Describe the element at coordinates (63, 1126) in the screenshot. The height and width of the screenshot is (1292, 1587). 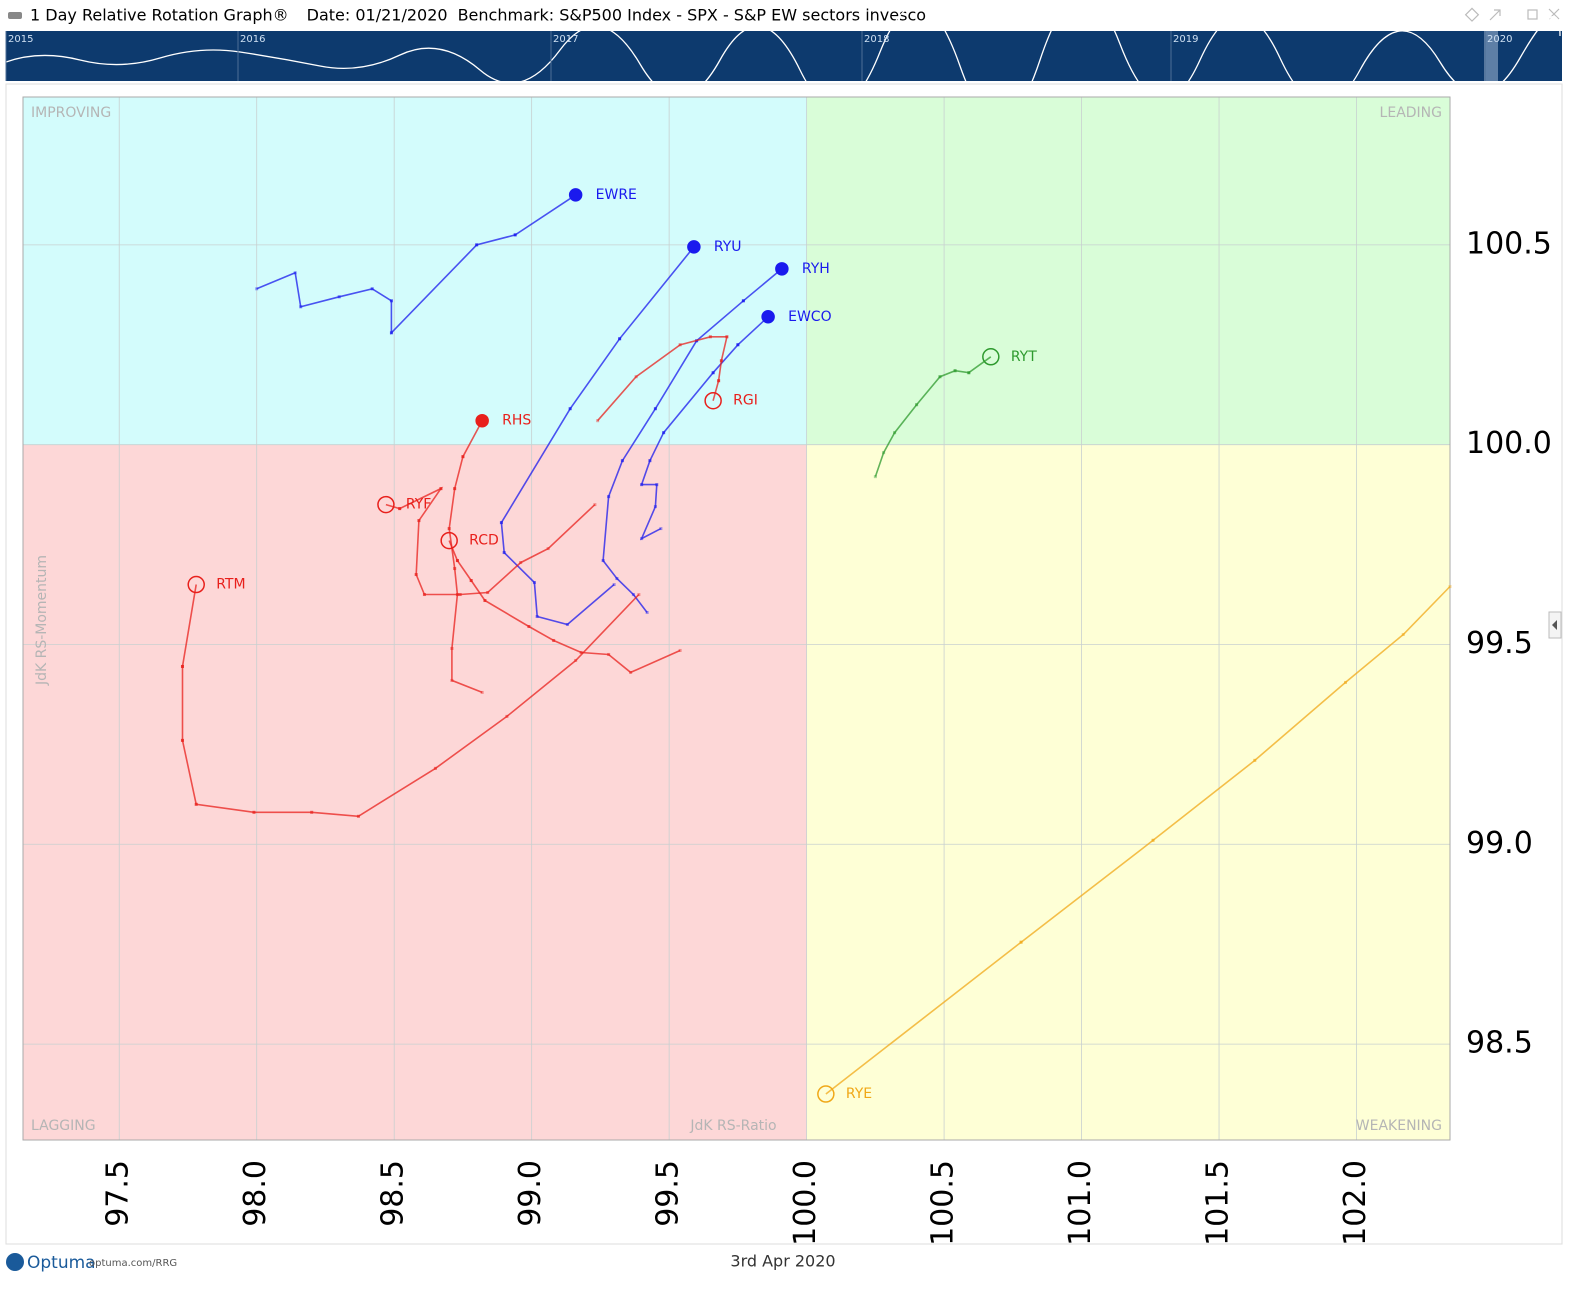
I see `quadrant-label: LAGGING` at that location.